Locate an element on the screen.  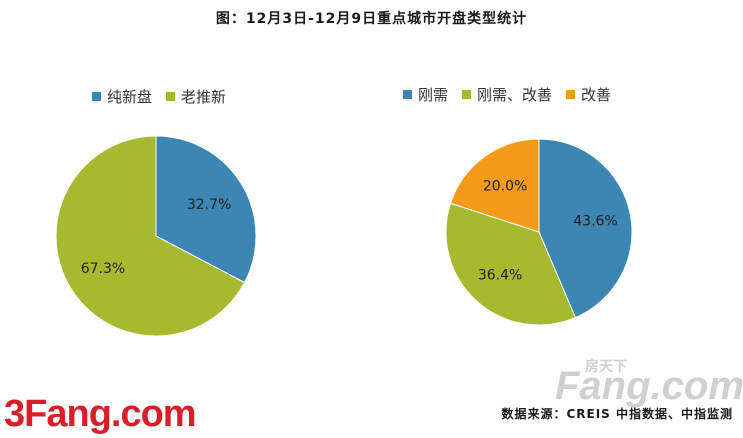
legend-label: 纯新盘 is located at coordinates (130, 97).